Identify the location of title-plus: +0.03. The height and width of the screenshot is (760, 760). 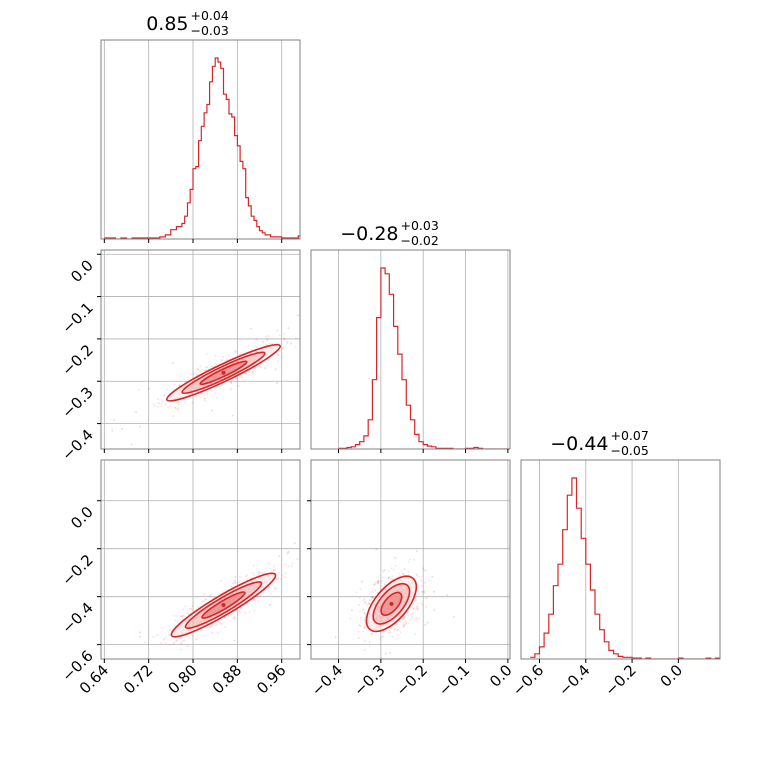
(420, 225).